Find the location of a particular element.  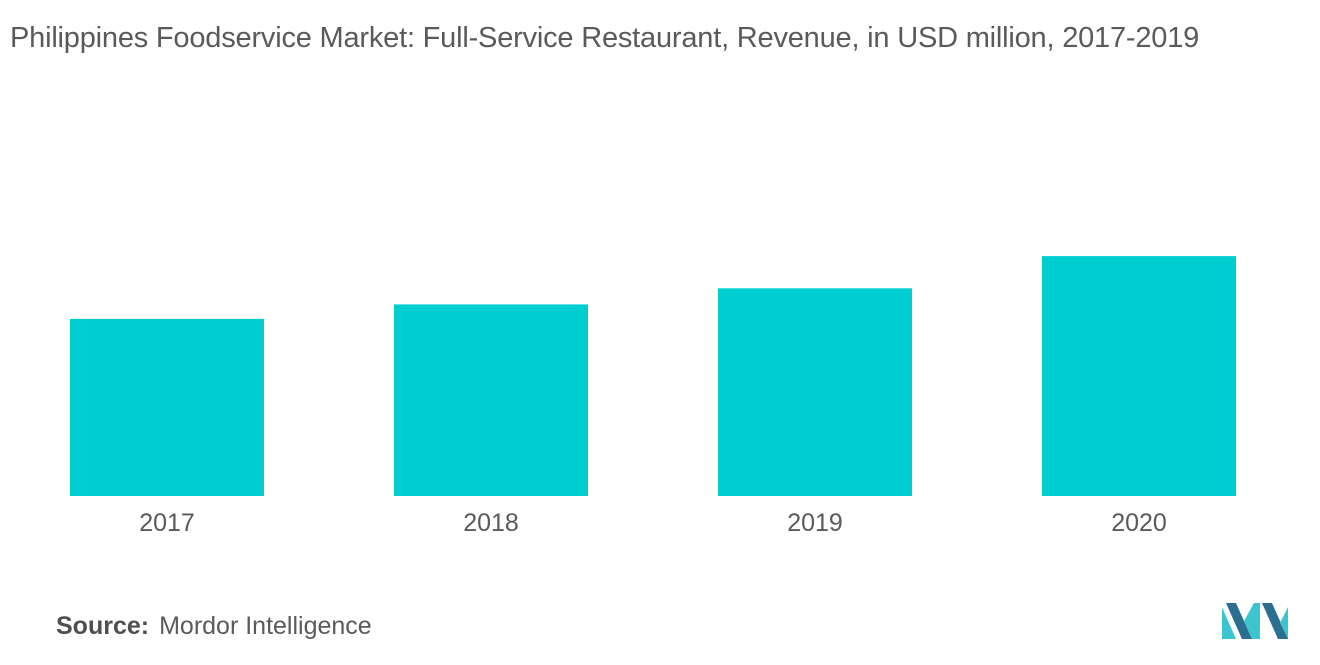

source-value: Mordor Intelligence is located at coordinates (265, 626).